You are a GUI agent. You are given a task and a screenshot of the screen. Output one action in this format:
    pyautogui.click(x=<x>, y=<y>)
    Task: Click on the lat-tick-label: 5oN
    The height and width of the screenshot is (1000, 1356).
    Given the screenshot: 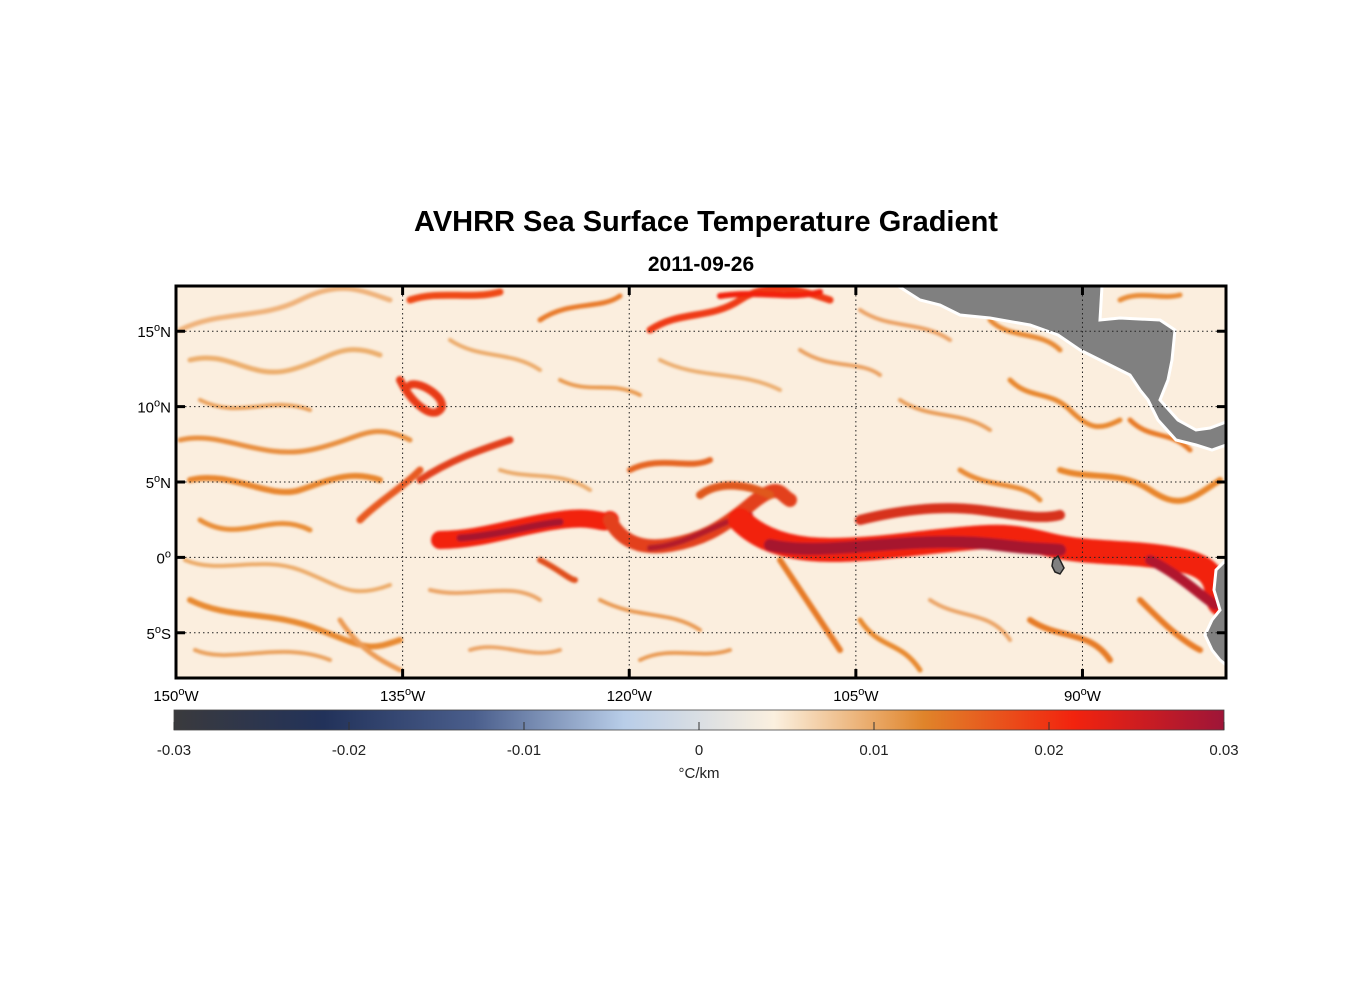 What is the action you would take?
    pyautogui.click(x=158, y=482)
    